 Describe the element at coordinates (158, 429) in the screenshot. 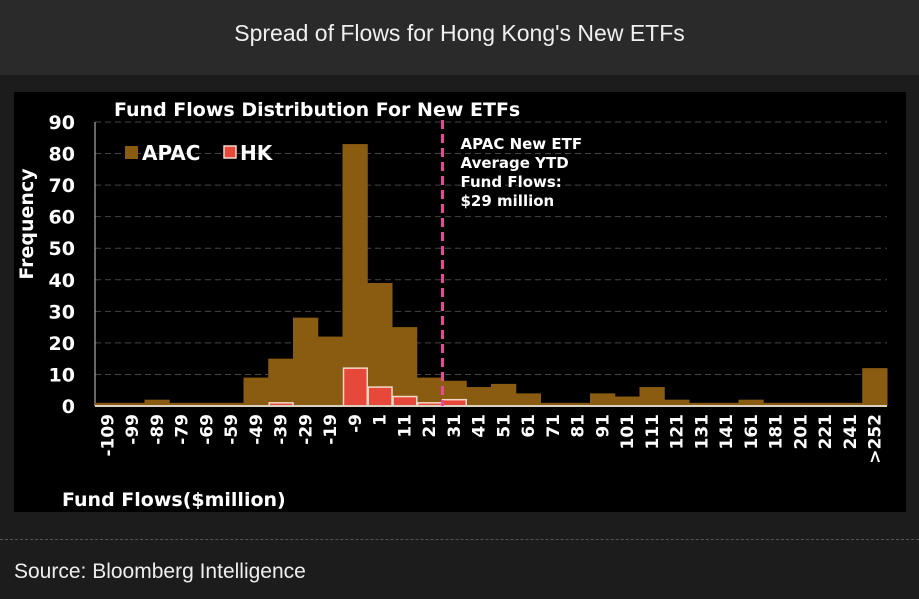

I see `x-tick-label: -89` at that location.